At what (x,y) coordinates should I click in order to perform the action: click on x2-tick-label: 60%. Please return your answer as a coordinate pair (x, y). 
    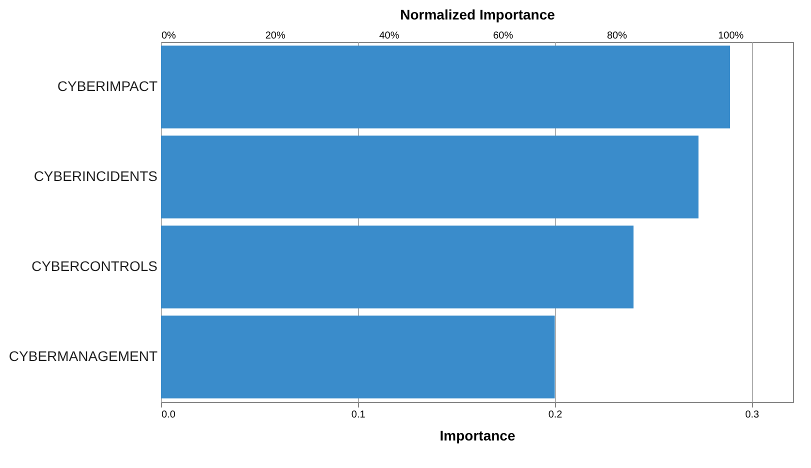
    Looking at the image, I should click on (503, 36).